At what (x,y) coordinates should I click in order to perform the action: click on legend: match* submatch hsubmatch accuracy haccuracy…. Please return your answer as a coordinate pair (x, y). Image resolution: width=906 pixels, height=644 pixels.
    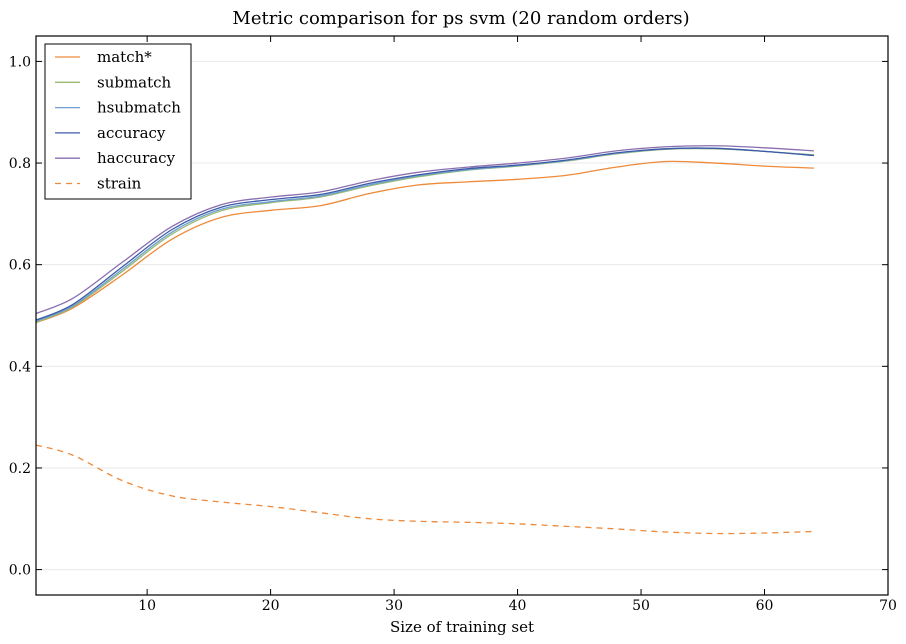
    Looking at the image, I should click on (118, 121).